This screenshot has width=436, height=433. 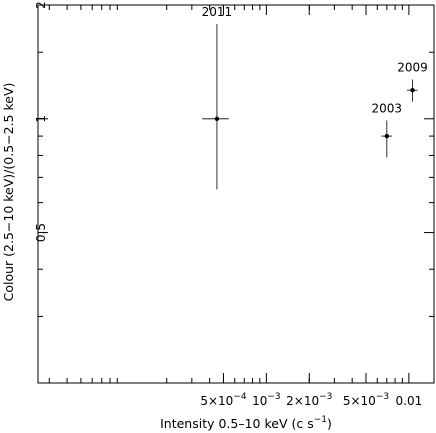 What do you see at coordinates (41, 119) in the screenshot?
I see `y-tick-label: 1` at bounding box center [41, 119].